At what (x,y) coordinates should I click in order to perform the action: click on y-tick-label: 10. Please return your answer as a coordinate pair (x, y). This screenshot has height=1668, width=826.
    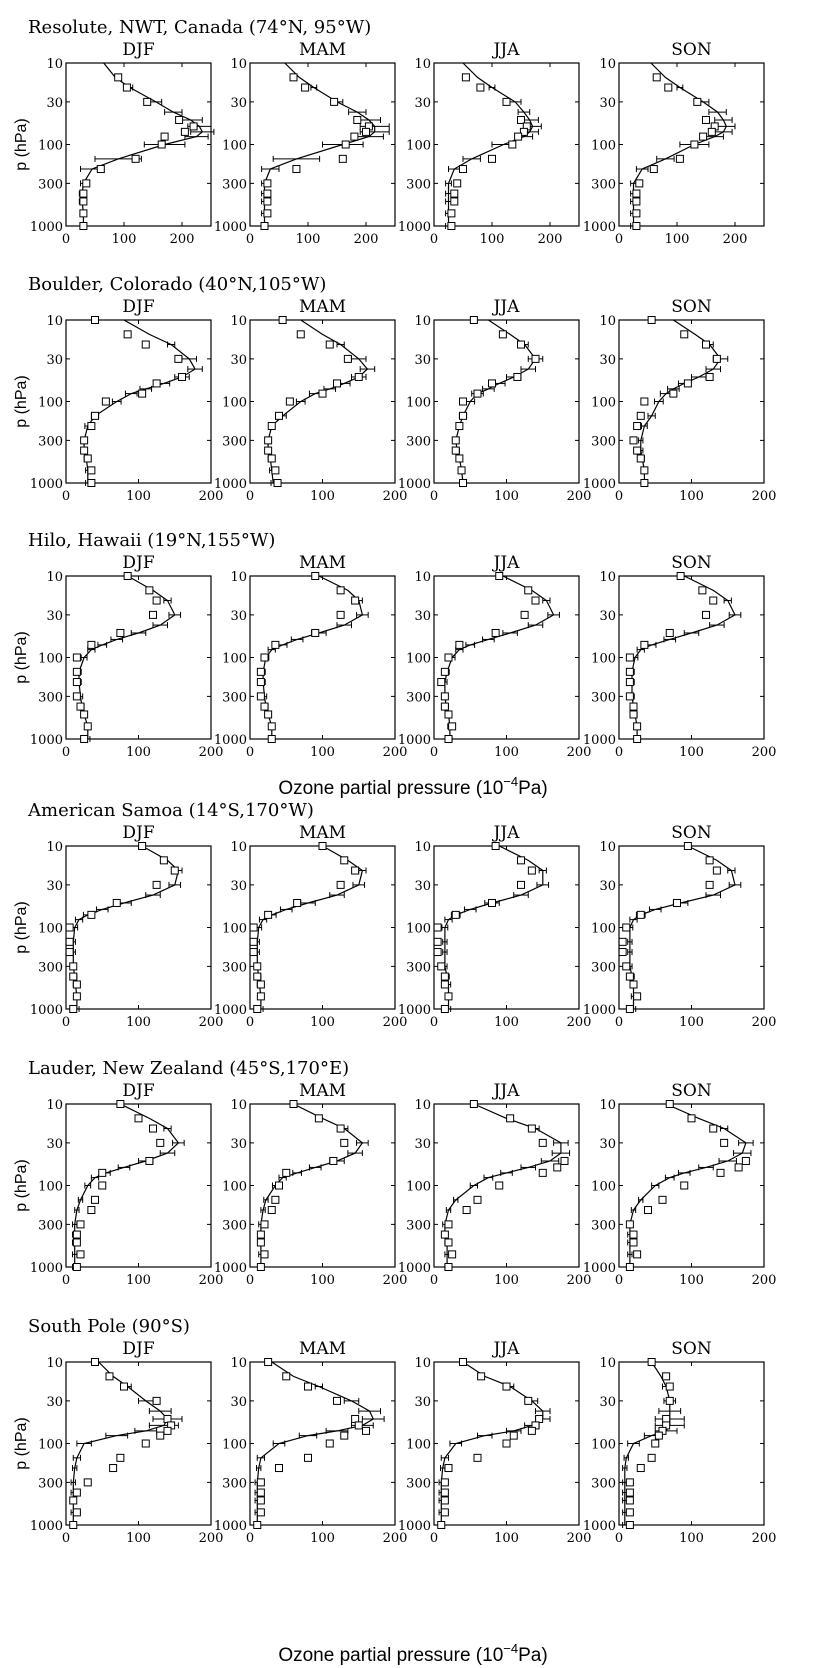
    Looking at the image, I should click on (54, 64).